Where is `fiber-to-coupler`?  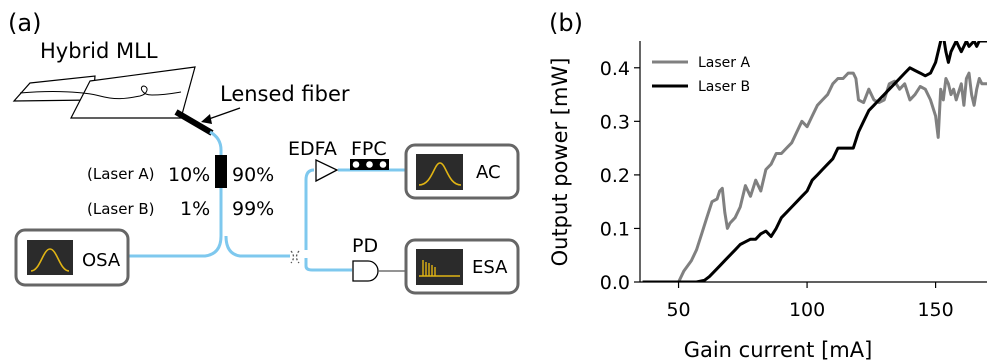
fiber-to-coupler is located at coordinates (257, 246).